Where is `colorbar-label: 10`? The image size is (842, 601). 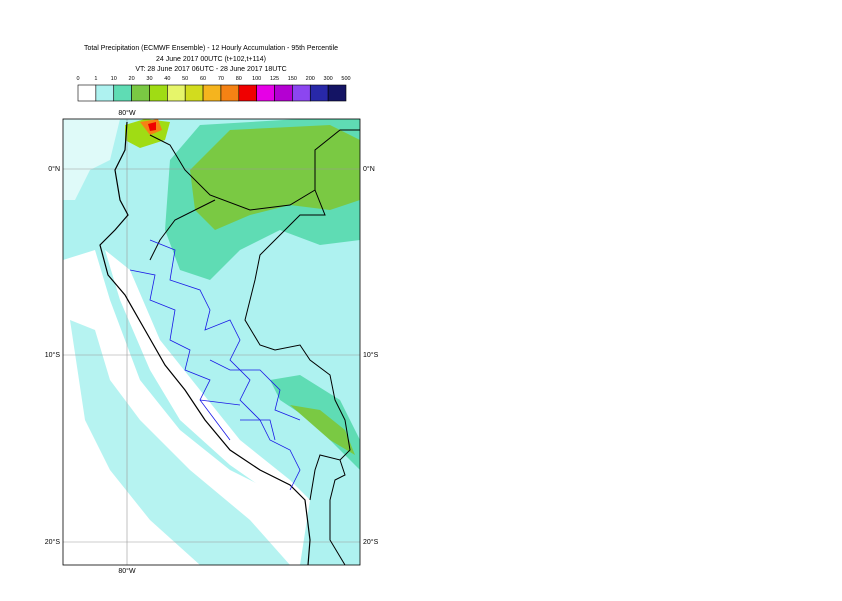
colorbar-label: 10 is located at coordinates (114, 79).